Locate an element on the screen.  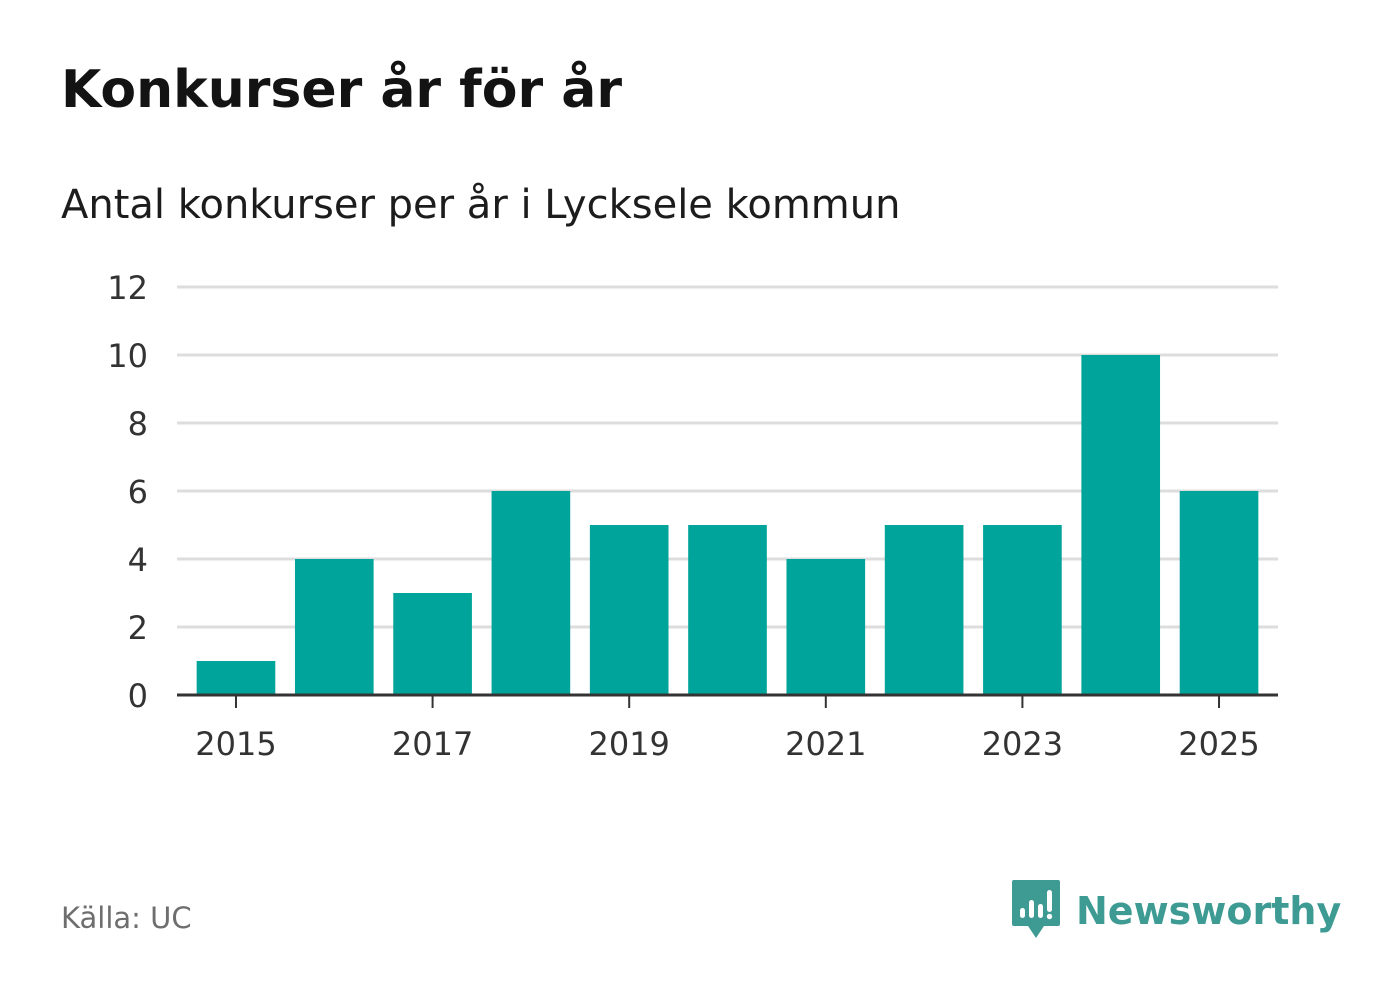
x-tick-label: 2025 is located at coordinates (1218, 744).